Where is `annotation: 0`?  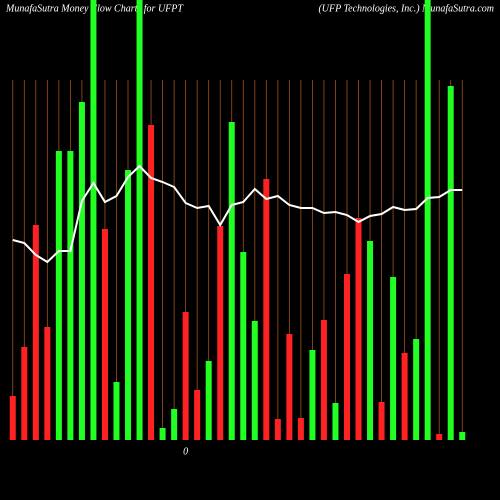 annotation: 0 is located at coordinates (185, 451).